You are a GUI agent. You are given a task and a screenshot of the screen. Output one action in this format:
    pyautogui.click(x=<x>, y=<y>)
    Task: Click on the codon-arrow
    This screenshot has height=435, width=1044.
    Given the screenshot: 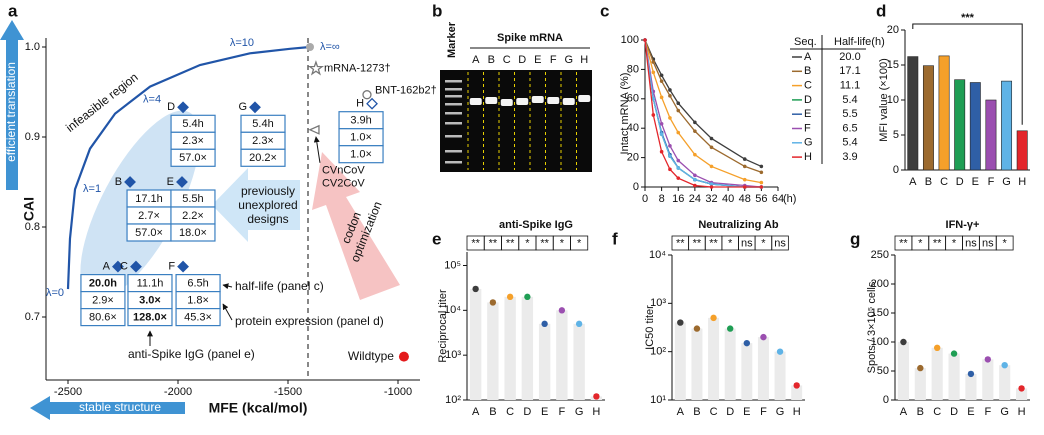 What is the action you would take?
    pyautogui.click(x=356, y=226)
    